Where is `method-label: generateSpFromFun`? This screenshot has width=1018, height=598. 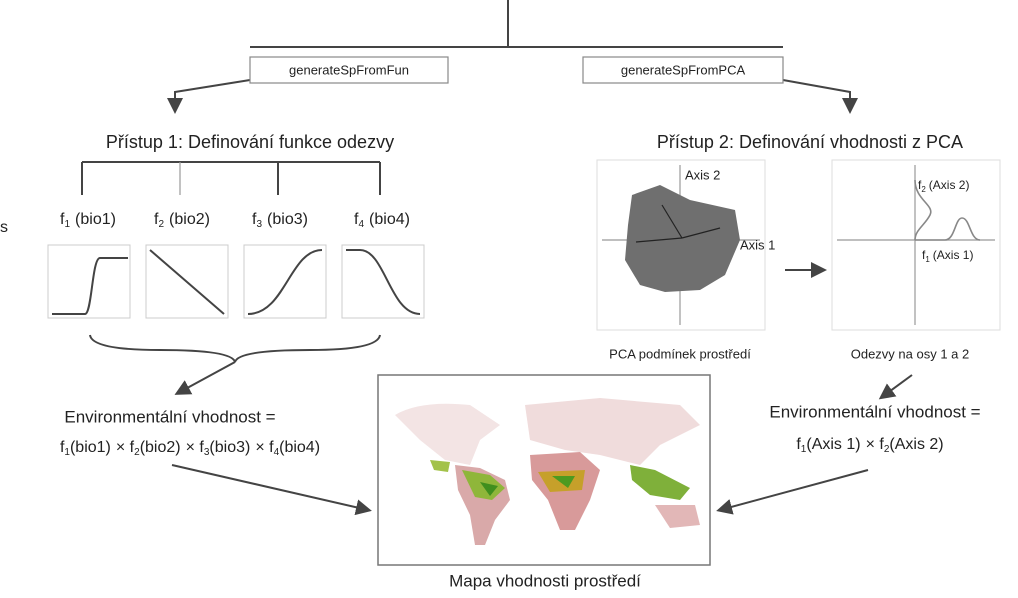 method-label: generateSpFromFun is located at coordinates (349, 69).